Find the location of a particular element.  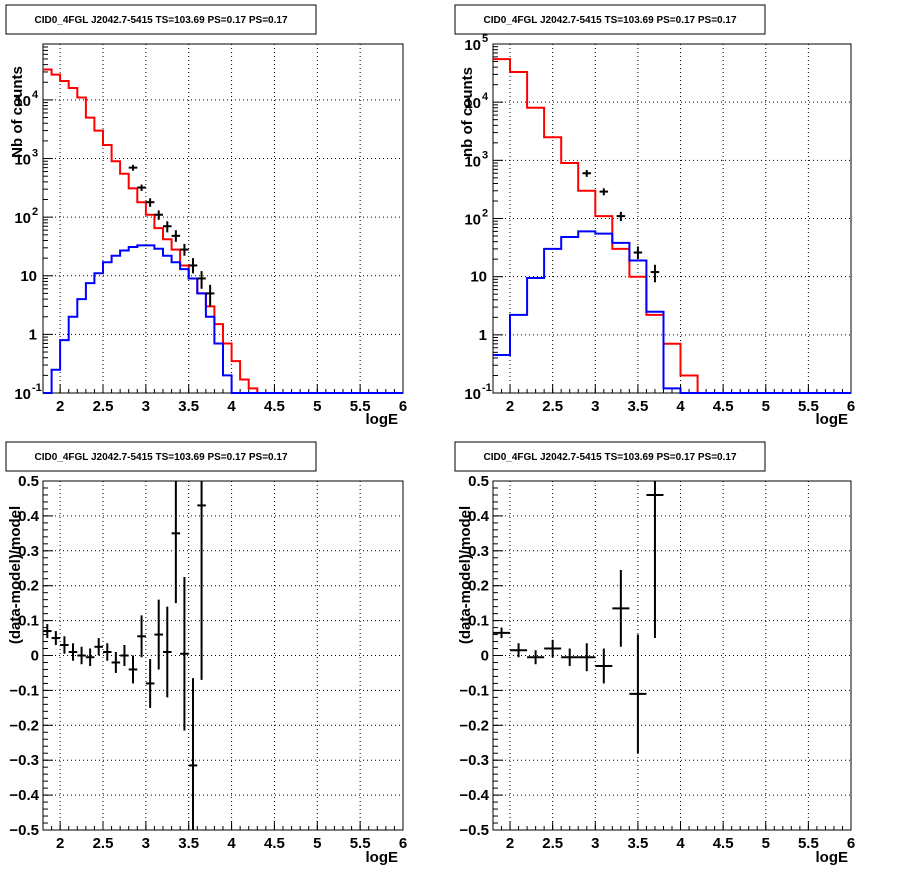

y-tick-label: 0.5 is located at coordinates (28, 481).